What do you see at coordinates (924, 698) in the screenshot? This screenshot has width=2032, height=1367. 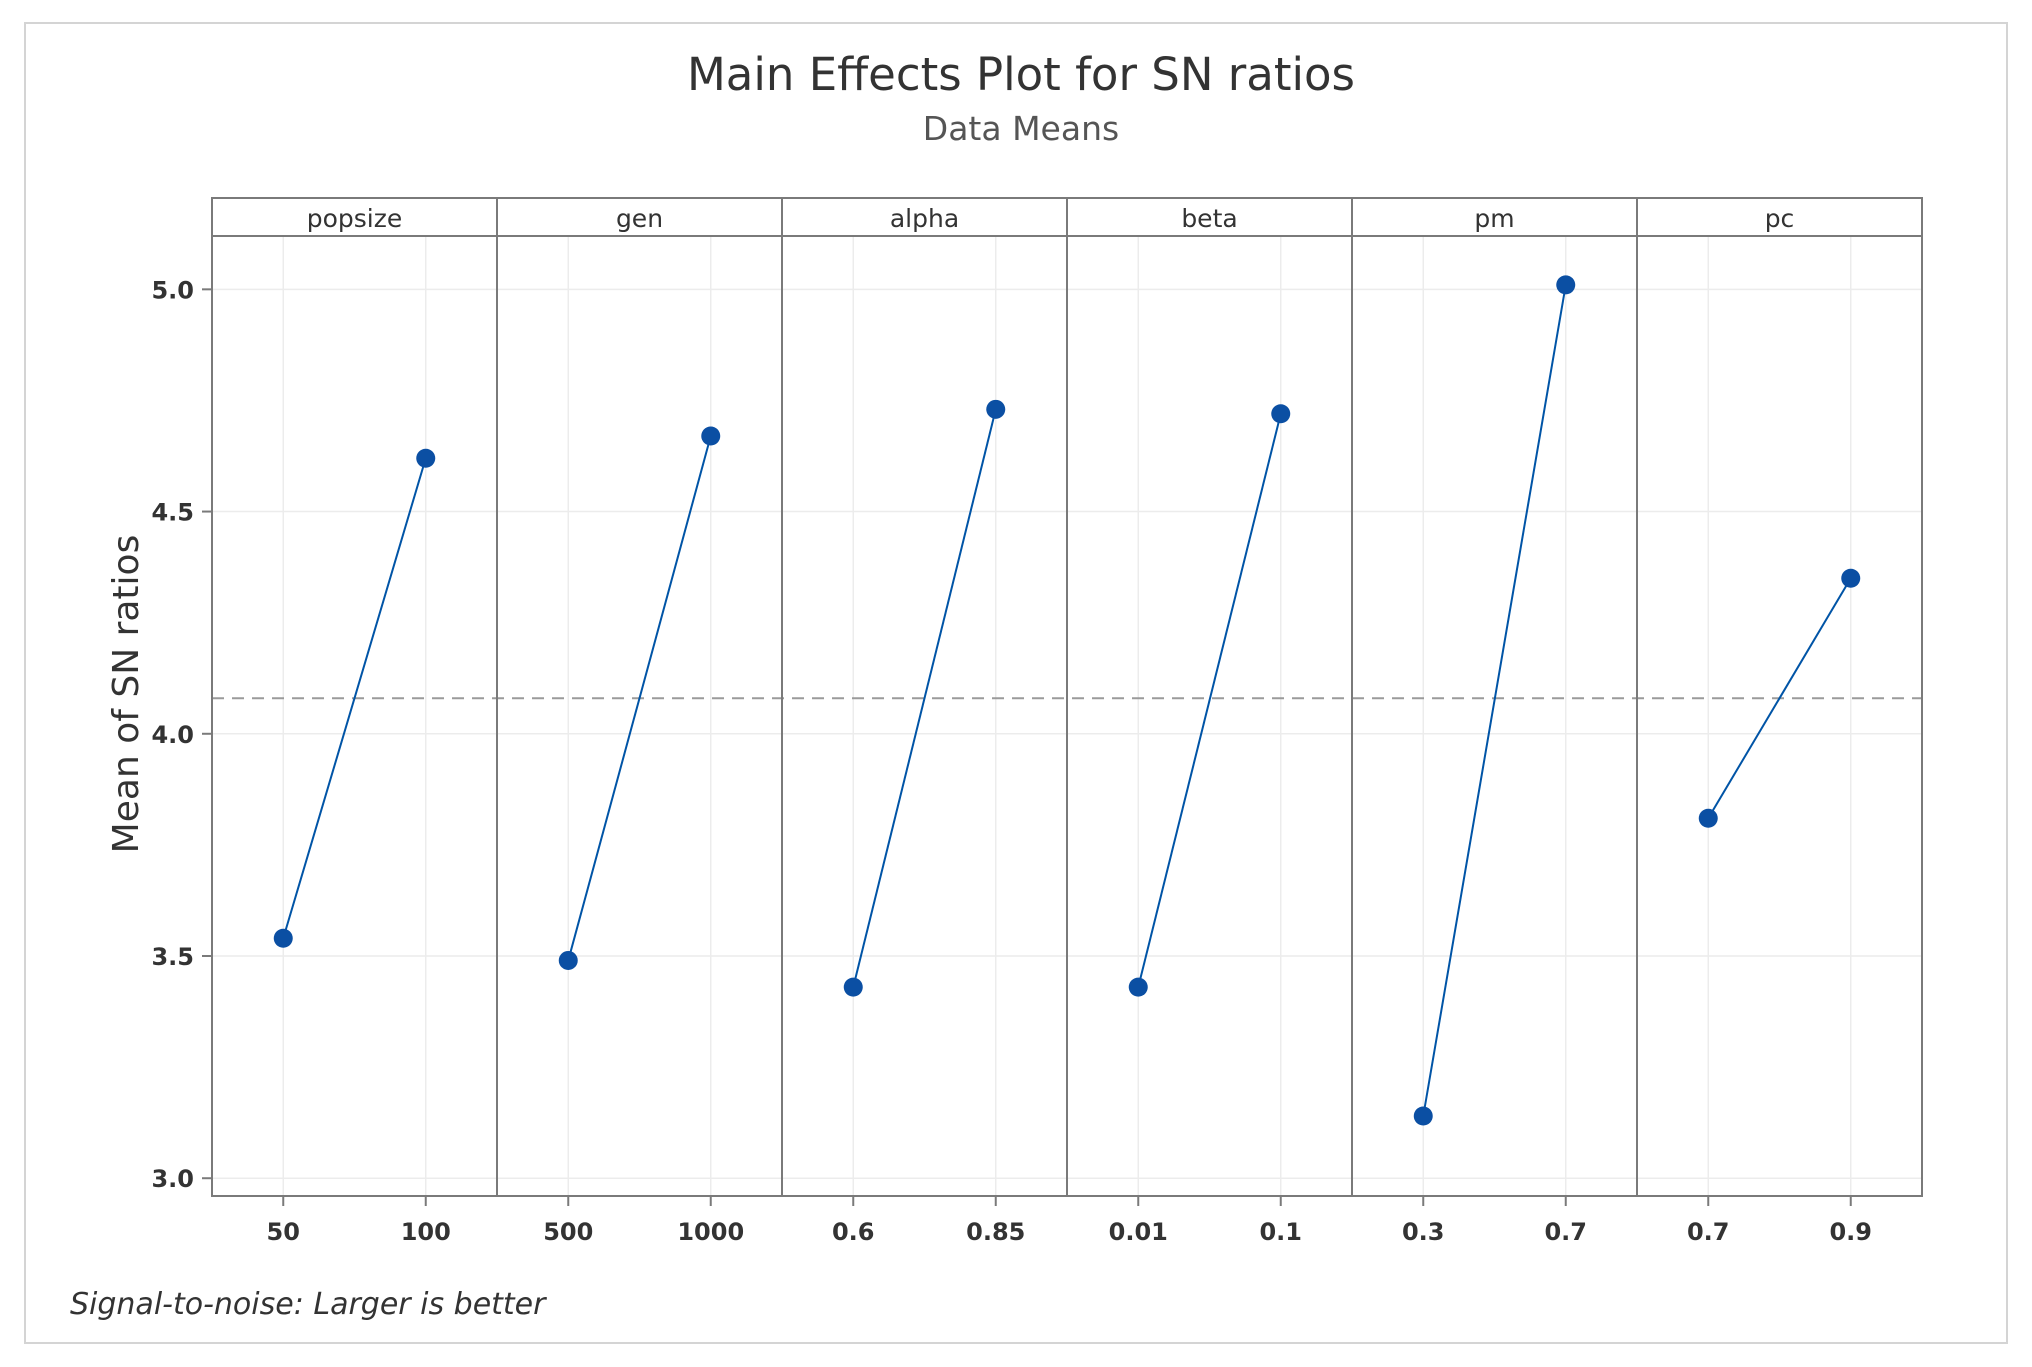 I see `series-line-alpha` at bounding box center [924, 698].